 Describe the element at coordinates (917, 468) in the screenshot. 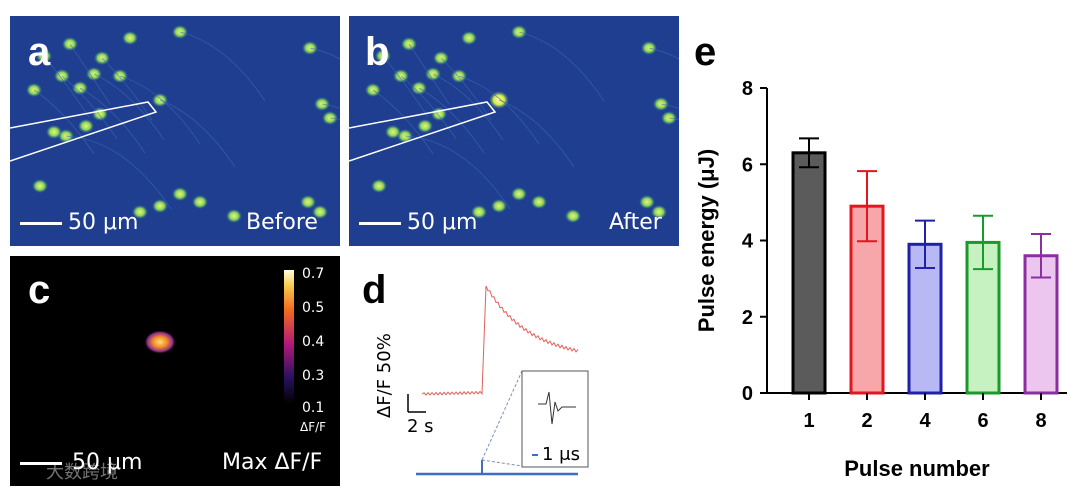

I see `x-axis-label: Pulse number` at that location.